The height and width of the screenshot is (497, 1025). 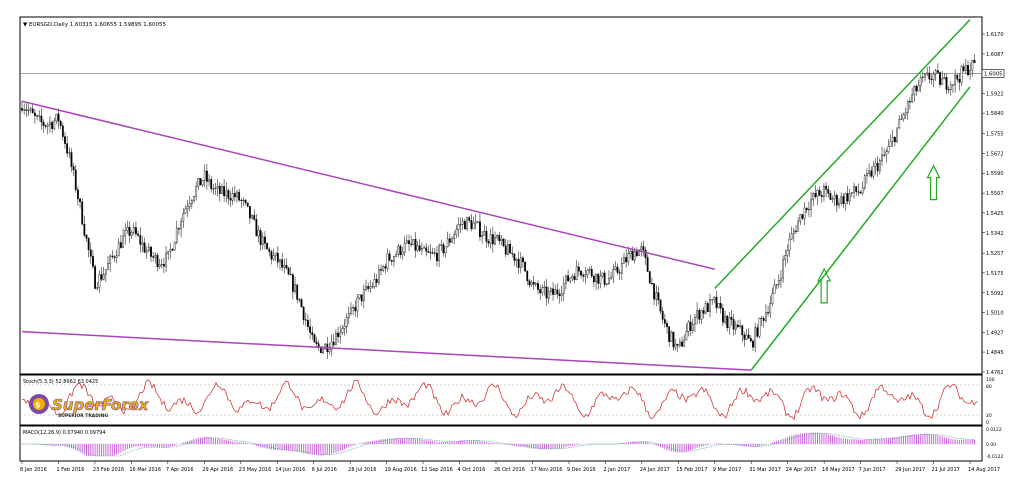 I want to click on price-tick-label: 1.6170, so click(x=995, y=35).